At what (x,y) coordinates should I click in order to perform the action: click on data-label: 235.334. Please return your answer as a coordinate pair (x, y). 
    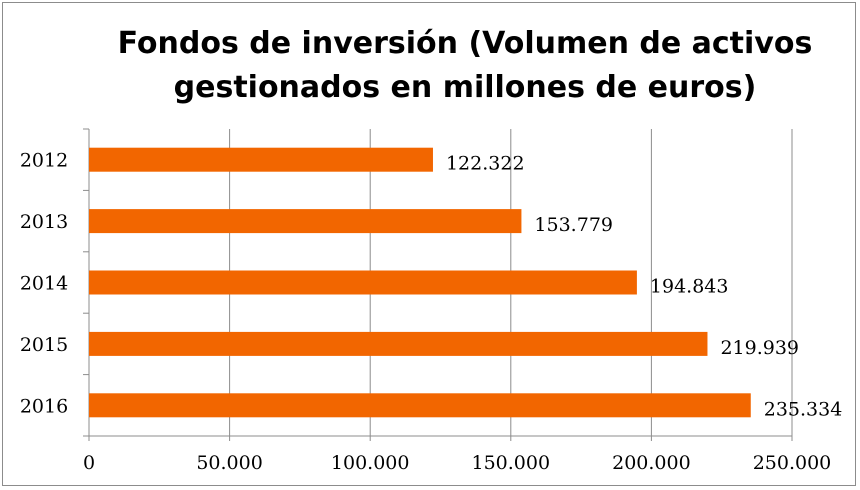
    Looking at the image, I should click on (803, 409).